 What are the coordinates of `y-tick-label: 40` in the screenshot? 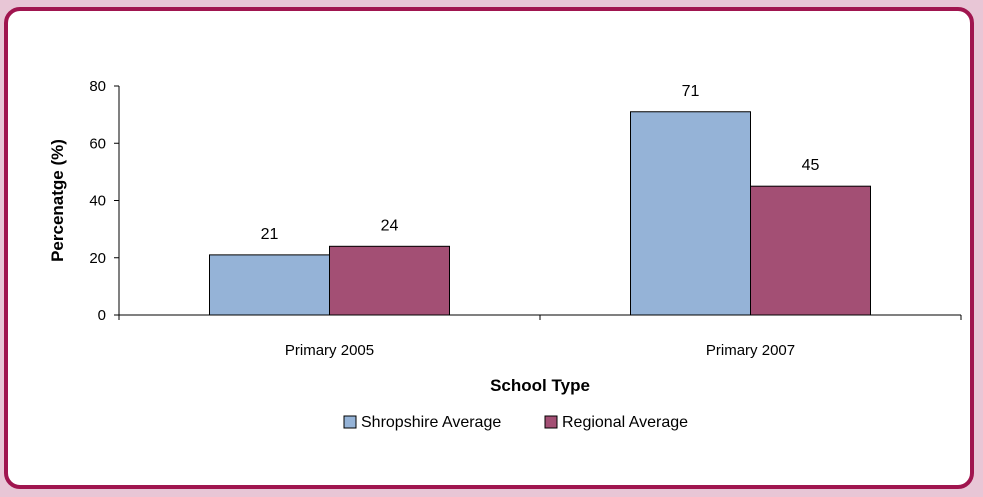 It's located at (97, 201).